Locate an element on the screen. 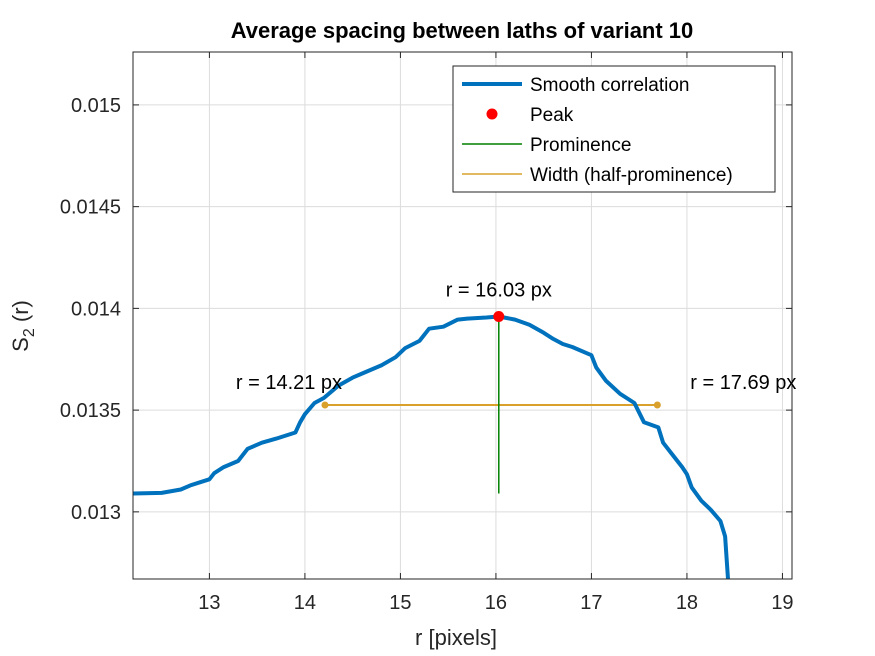 This screenshot has height=656, width=875. x-tick-label: 19 is located at coordinates (782, 603).